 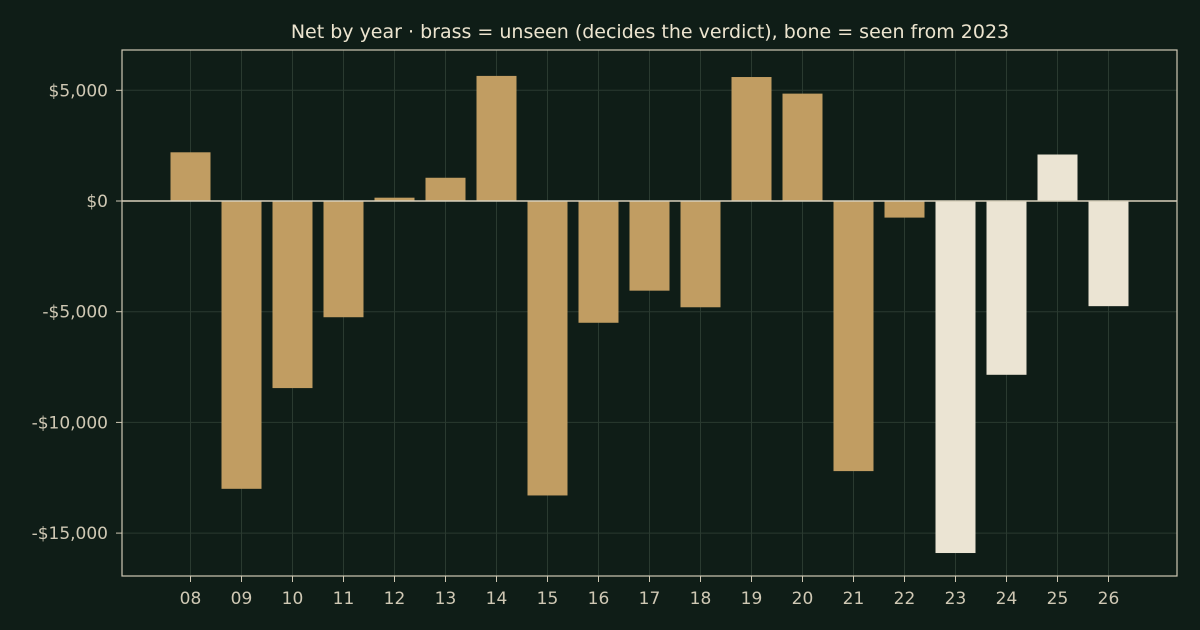 What do you see at coordinates (70, 423) in the screenshot?
I see `y-tick-label: -$10,000` at bounding box center [70, 423].